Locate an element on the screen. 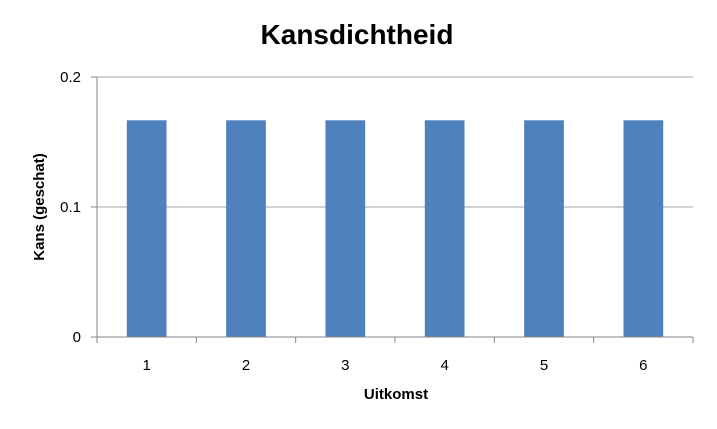  x-axis-label: Uitkomst is located at coordinates (396, 394).